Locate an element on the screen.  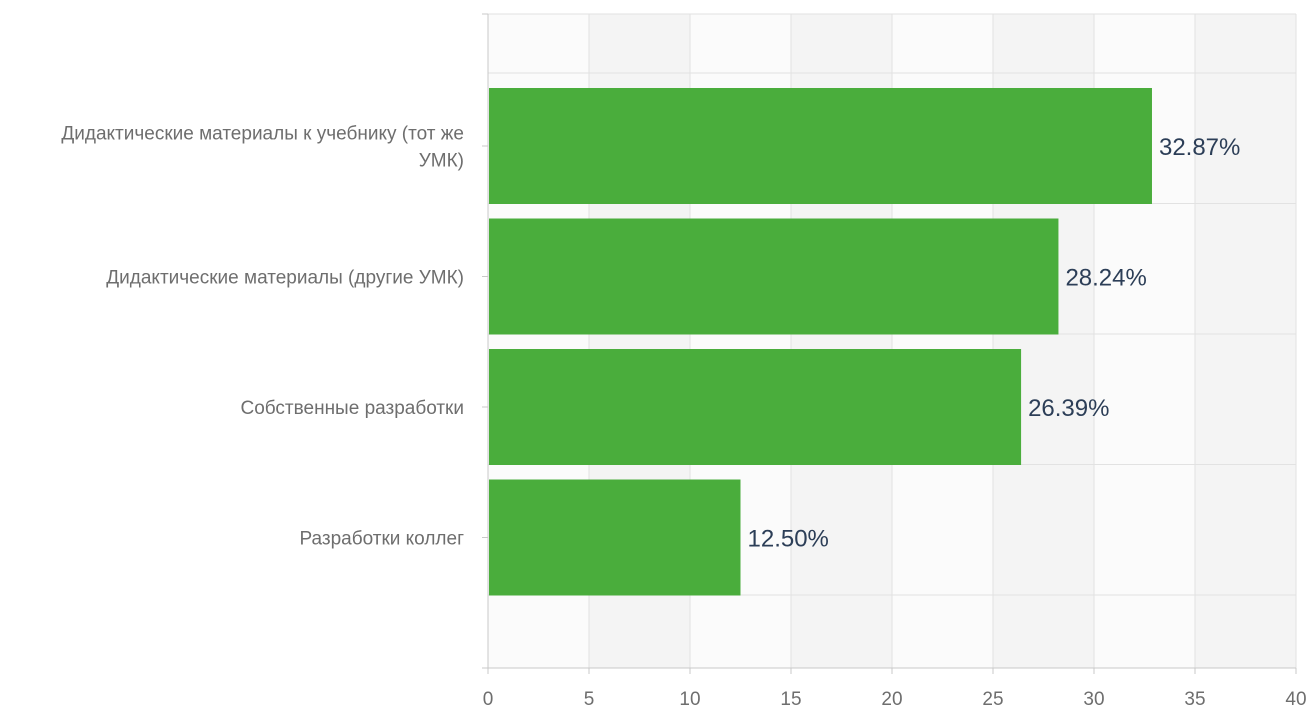
x-tick-label: 0 is located at coordinates (488, 699).